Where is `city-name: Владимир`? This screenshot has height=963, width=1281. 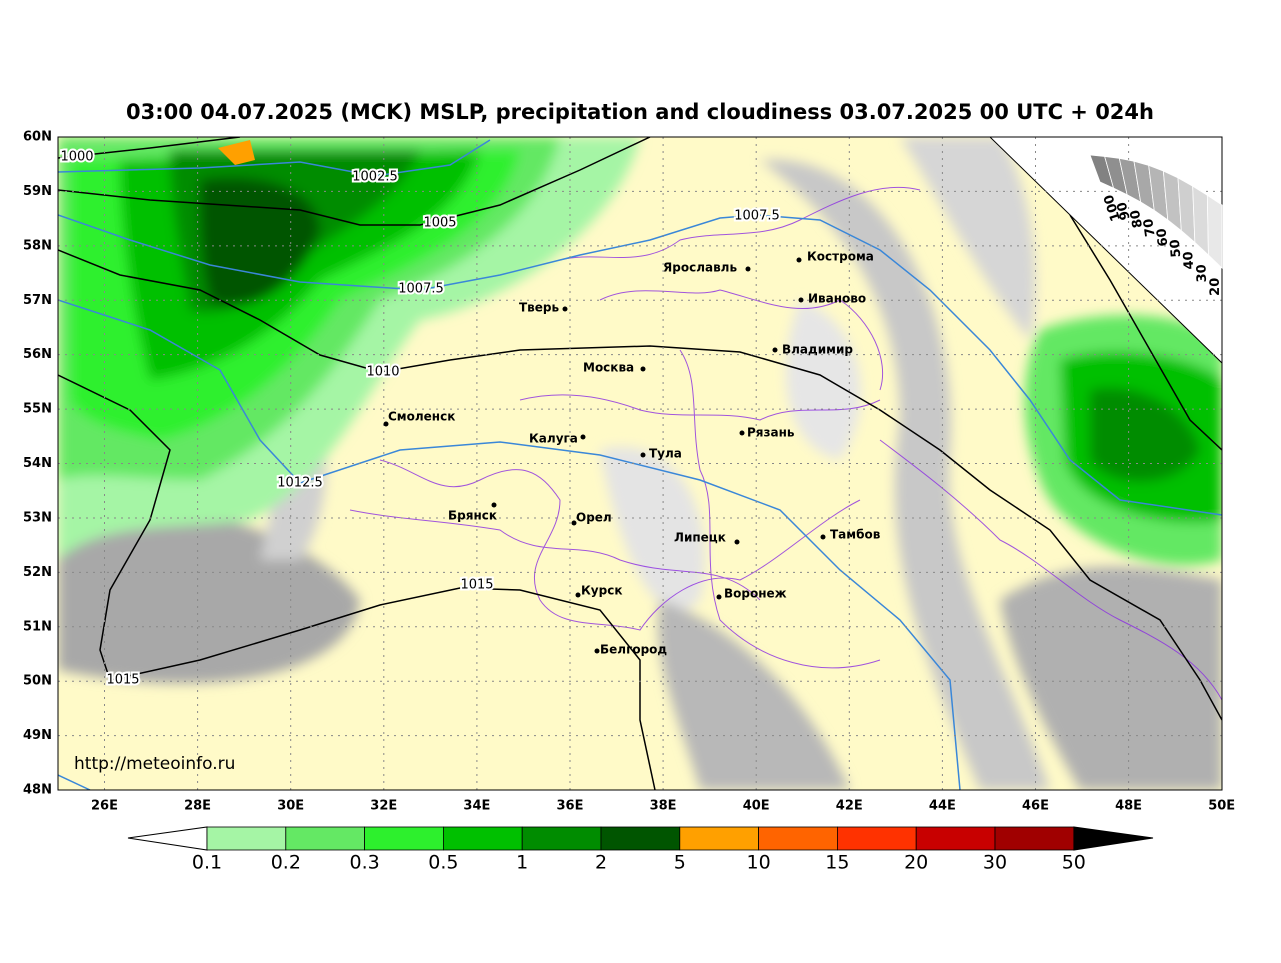 city-name: Владимир is located at coordinates (817, 350).